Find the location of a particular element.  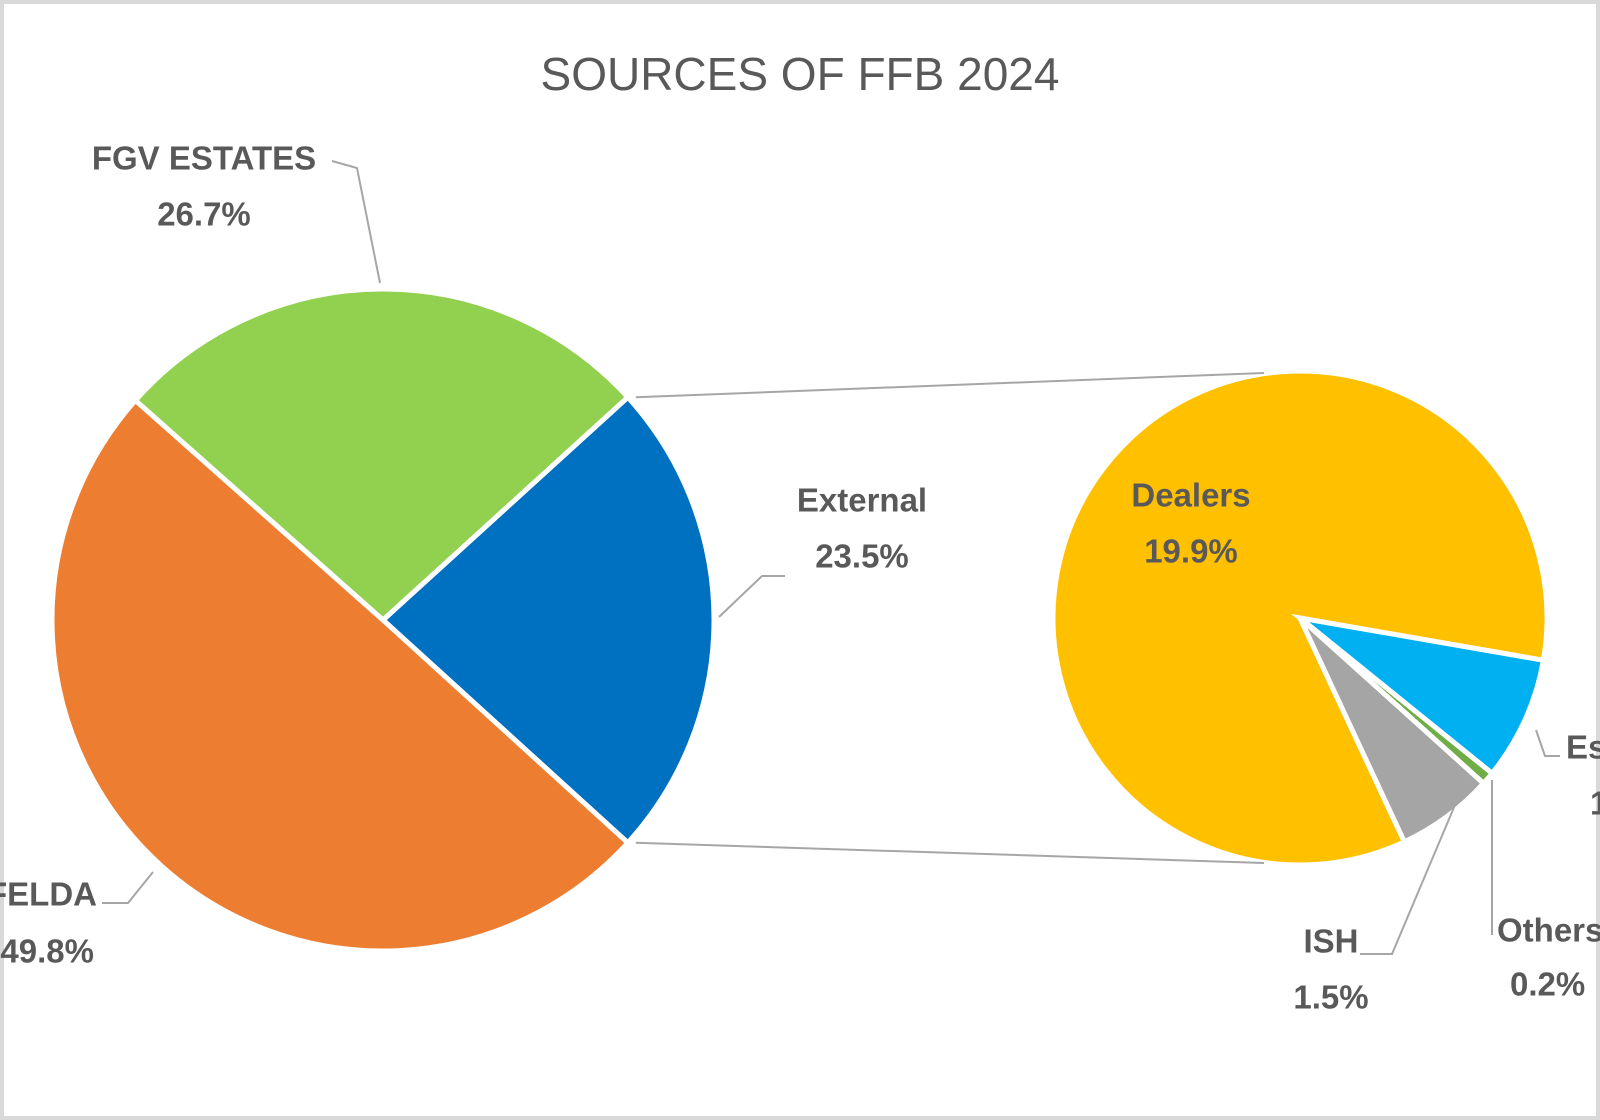

slice-label: Others is located at coordinates (1548, 930).